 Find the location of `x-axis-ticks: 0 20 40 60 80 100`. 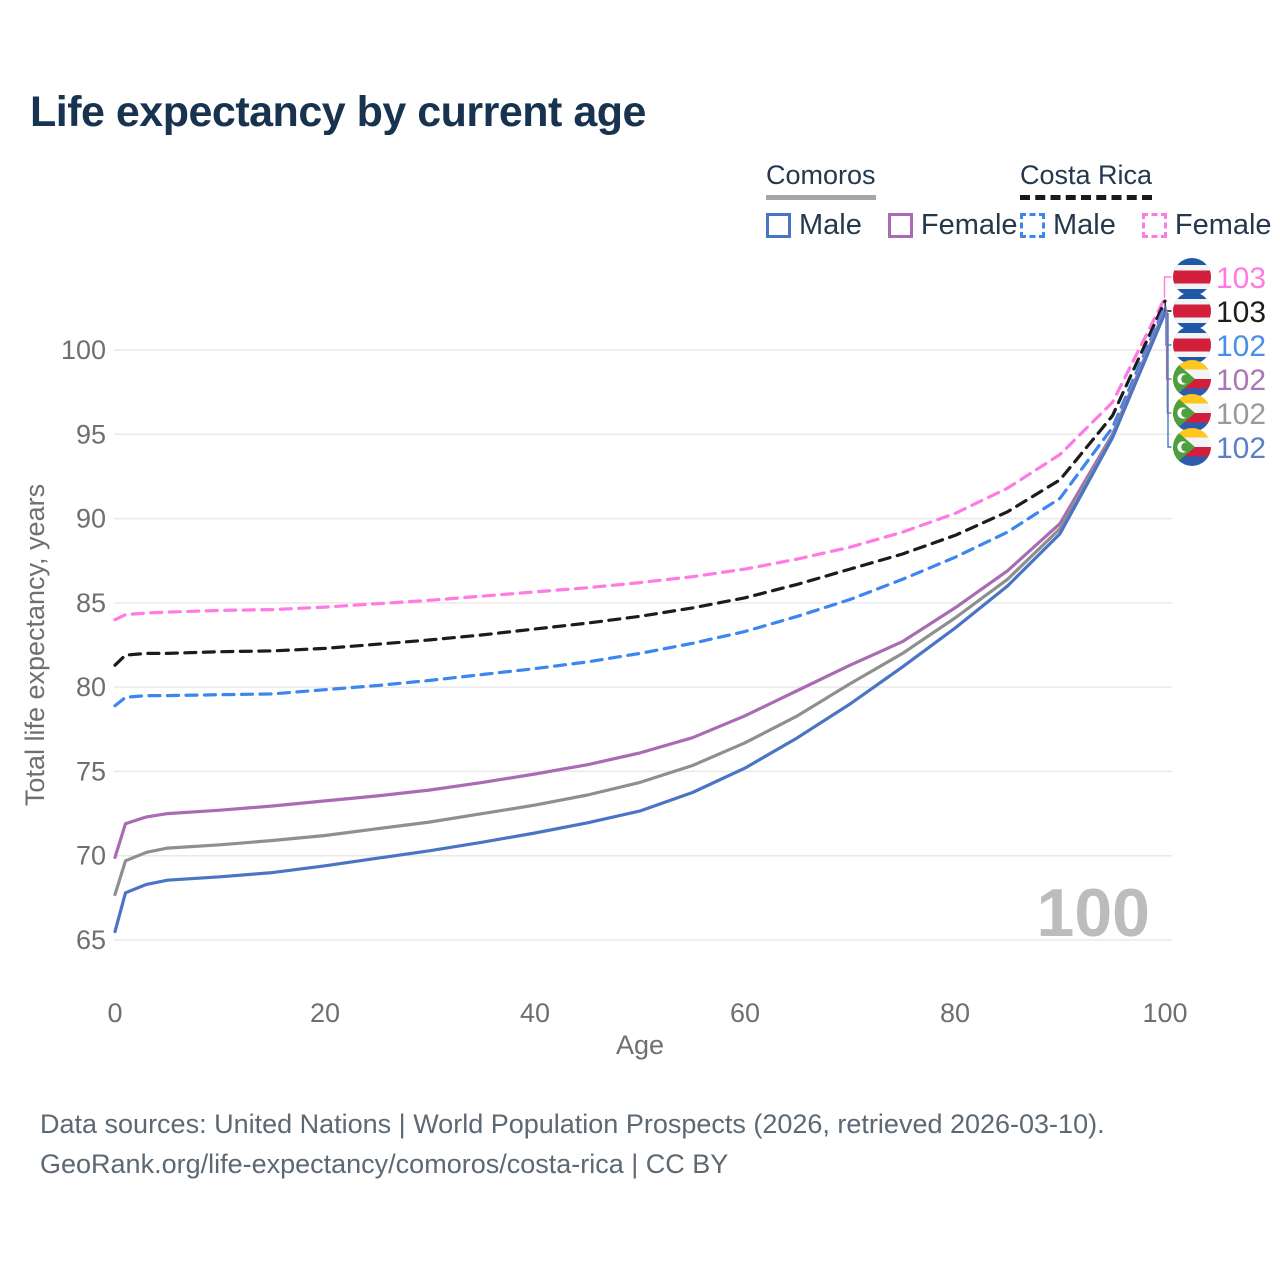

x-axis-ticks: 0 20 40 60 80 100 is located at coordinates (647, 1013).